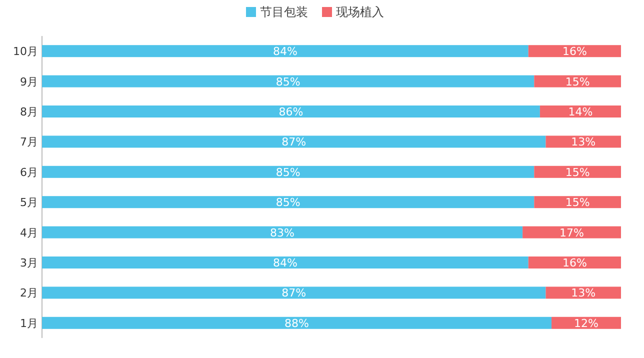 The width and height of the screenshot is (644, 358). I want to click on y-tick-label: 7月, so click(29, 142).